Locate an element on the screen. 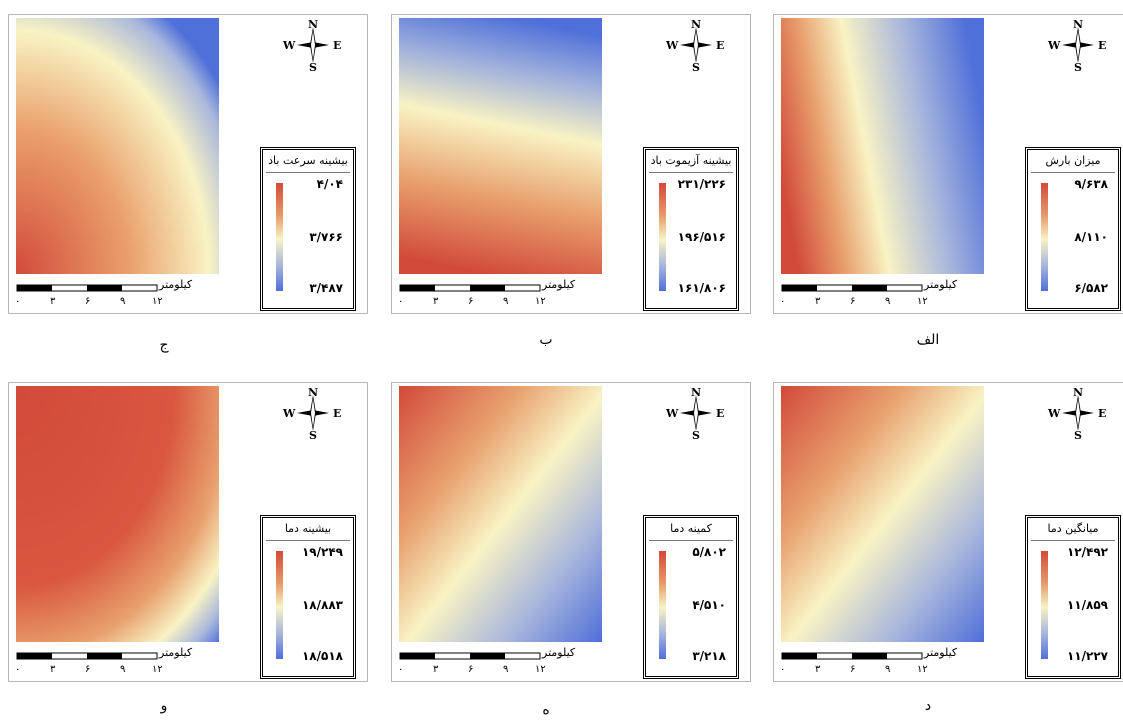  legend-title: بیشینه سرعت باد is located at coordinates (308, 163).